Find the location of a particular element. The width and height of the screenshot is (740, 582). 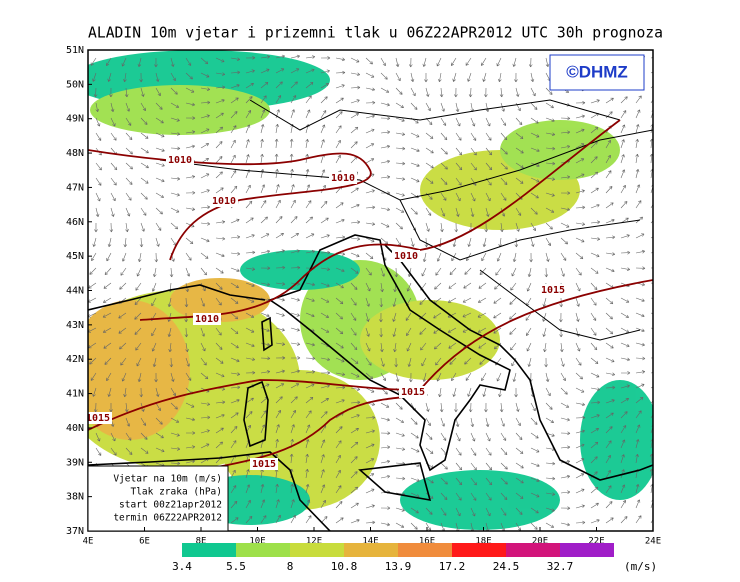

lon-label: 24E is located at coordinates (653, 542).